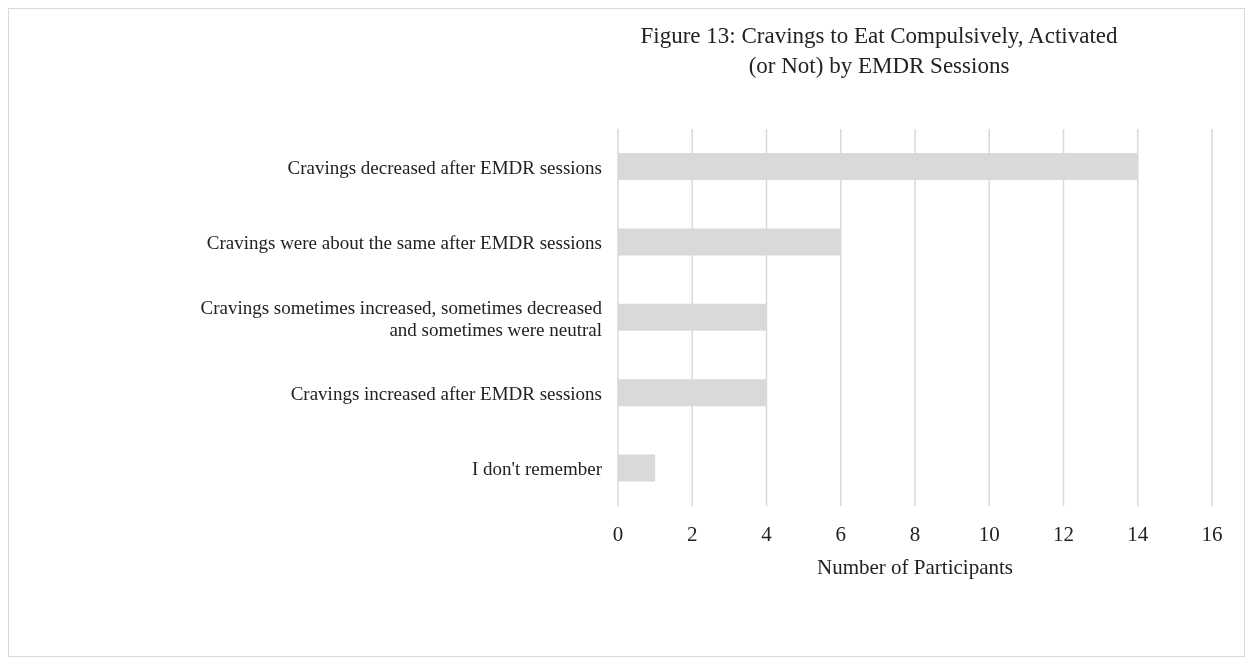 The width and height of the screenshot is (1253, 665). Describe the element at coordinates (879, 51) in the screenshot. I see `chart-title: Figure 13: Cravings to Eat Compulsively, Activated (or Not) by EMDR Sessions` at that location.